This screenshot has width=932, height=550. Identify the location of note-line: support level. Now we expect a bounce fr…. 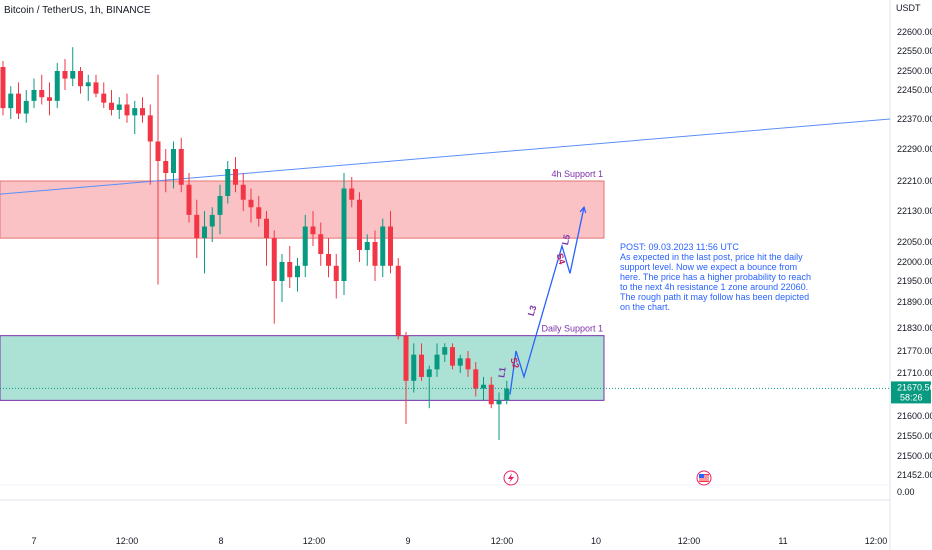
(708, 267).